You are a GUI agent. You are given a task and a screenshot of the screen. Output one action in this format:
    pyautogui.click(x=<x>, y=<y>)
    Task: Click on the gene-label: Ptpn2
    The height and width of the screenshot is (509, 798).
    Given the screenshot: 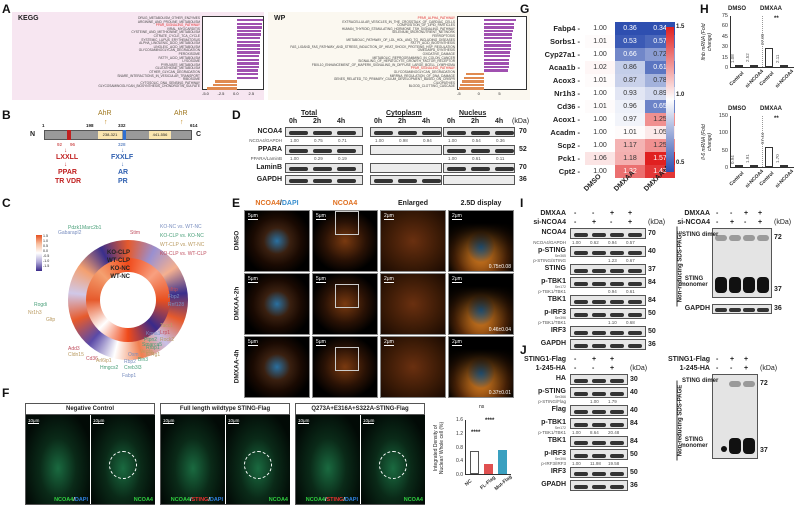 What is the action you would take?
    pyautogui.click(x=151, y=340)
    